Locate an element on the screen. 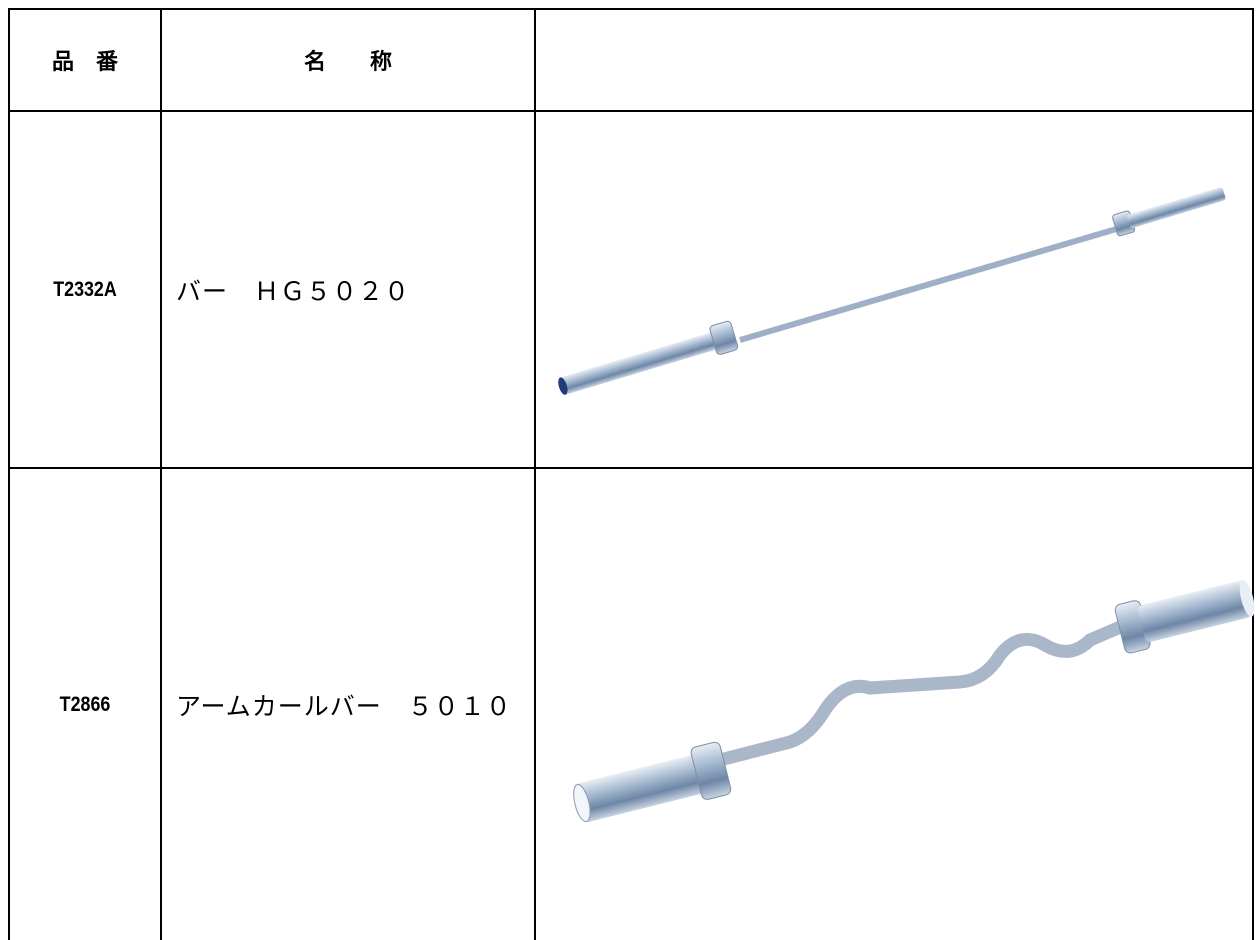 The image size is (1257, 940). product-code: T2866 is located at coordinates (85, 704).